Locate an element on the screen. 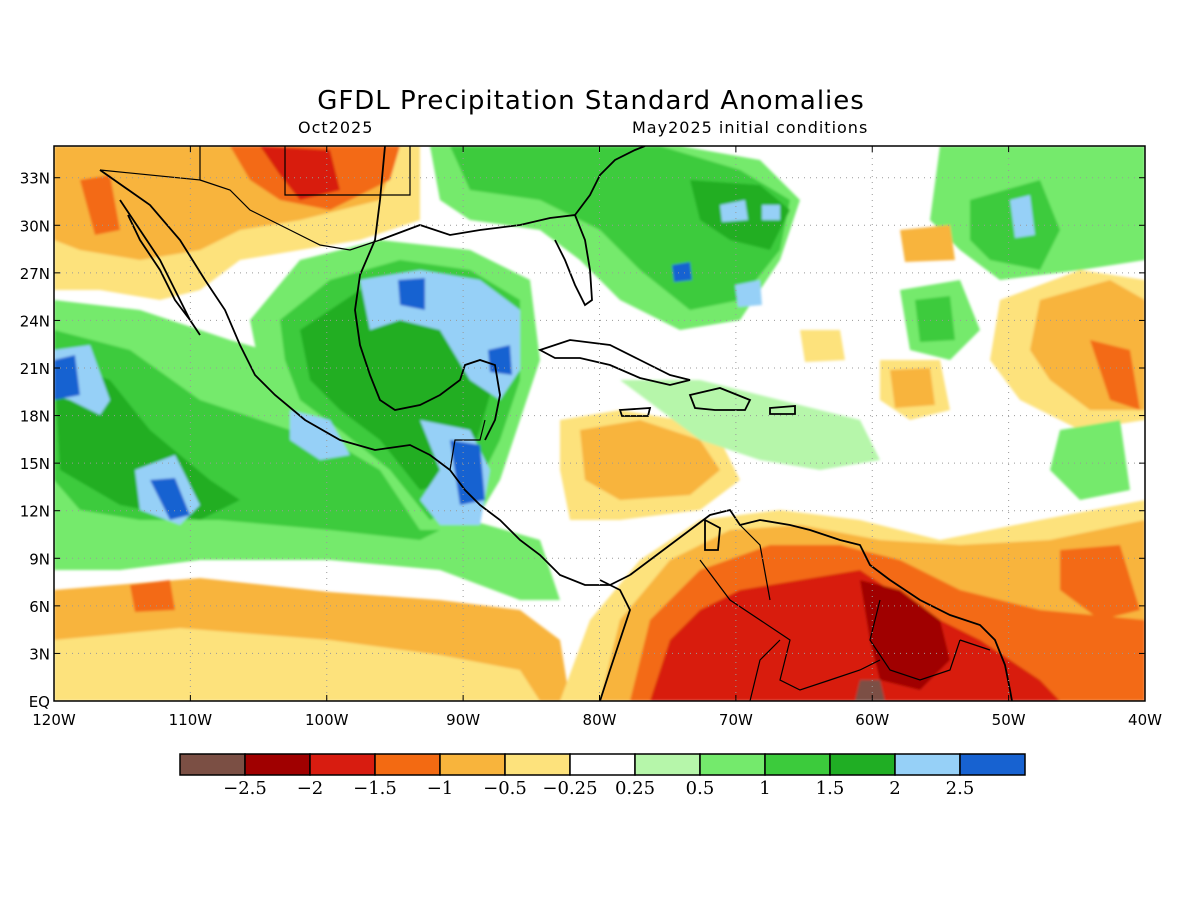 Image resolution: width=1200 pixels, height=900 pixels. colorbar-label: 1 is located at coordinates (764, 788).